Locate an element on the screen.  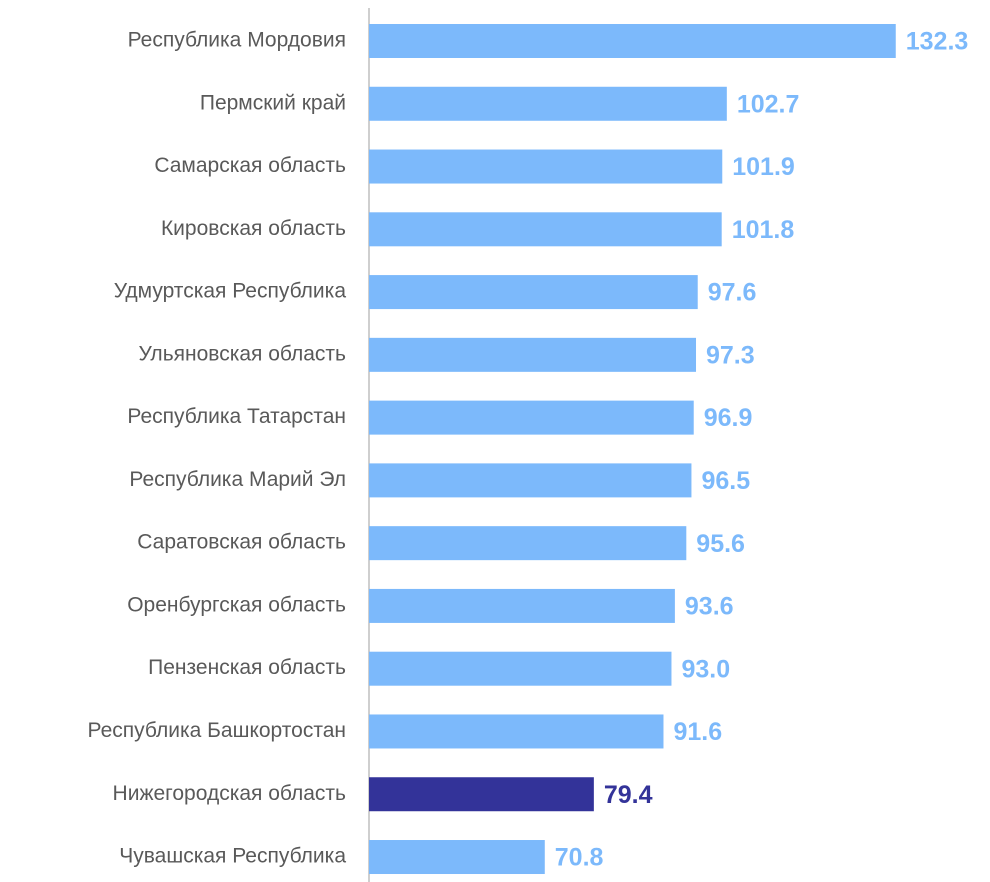
value-label: 102.7 is located at coordinates (768, 104).